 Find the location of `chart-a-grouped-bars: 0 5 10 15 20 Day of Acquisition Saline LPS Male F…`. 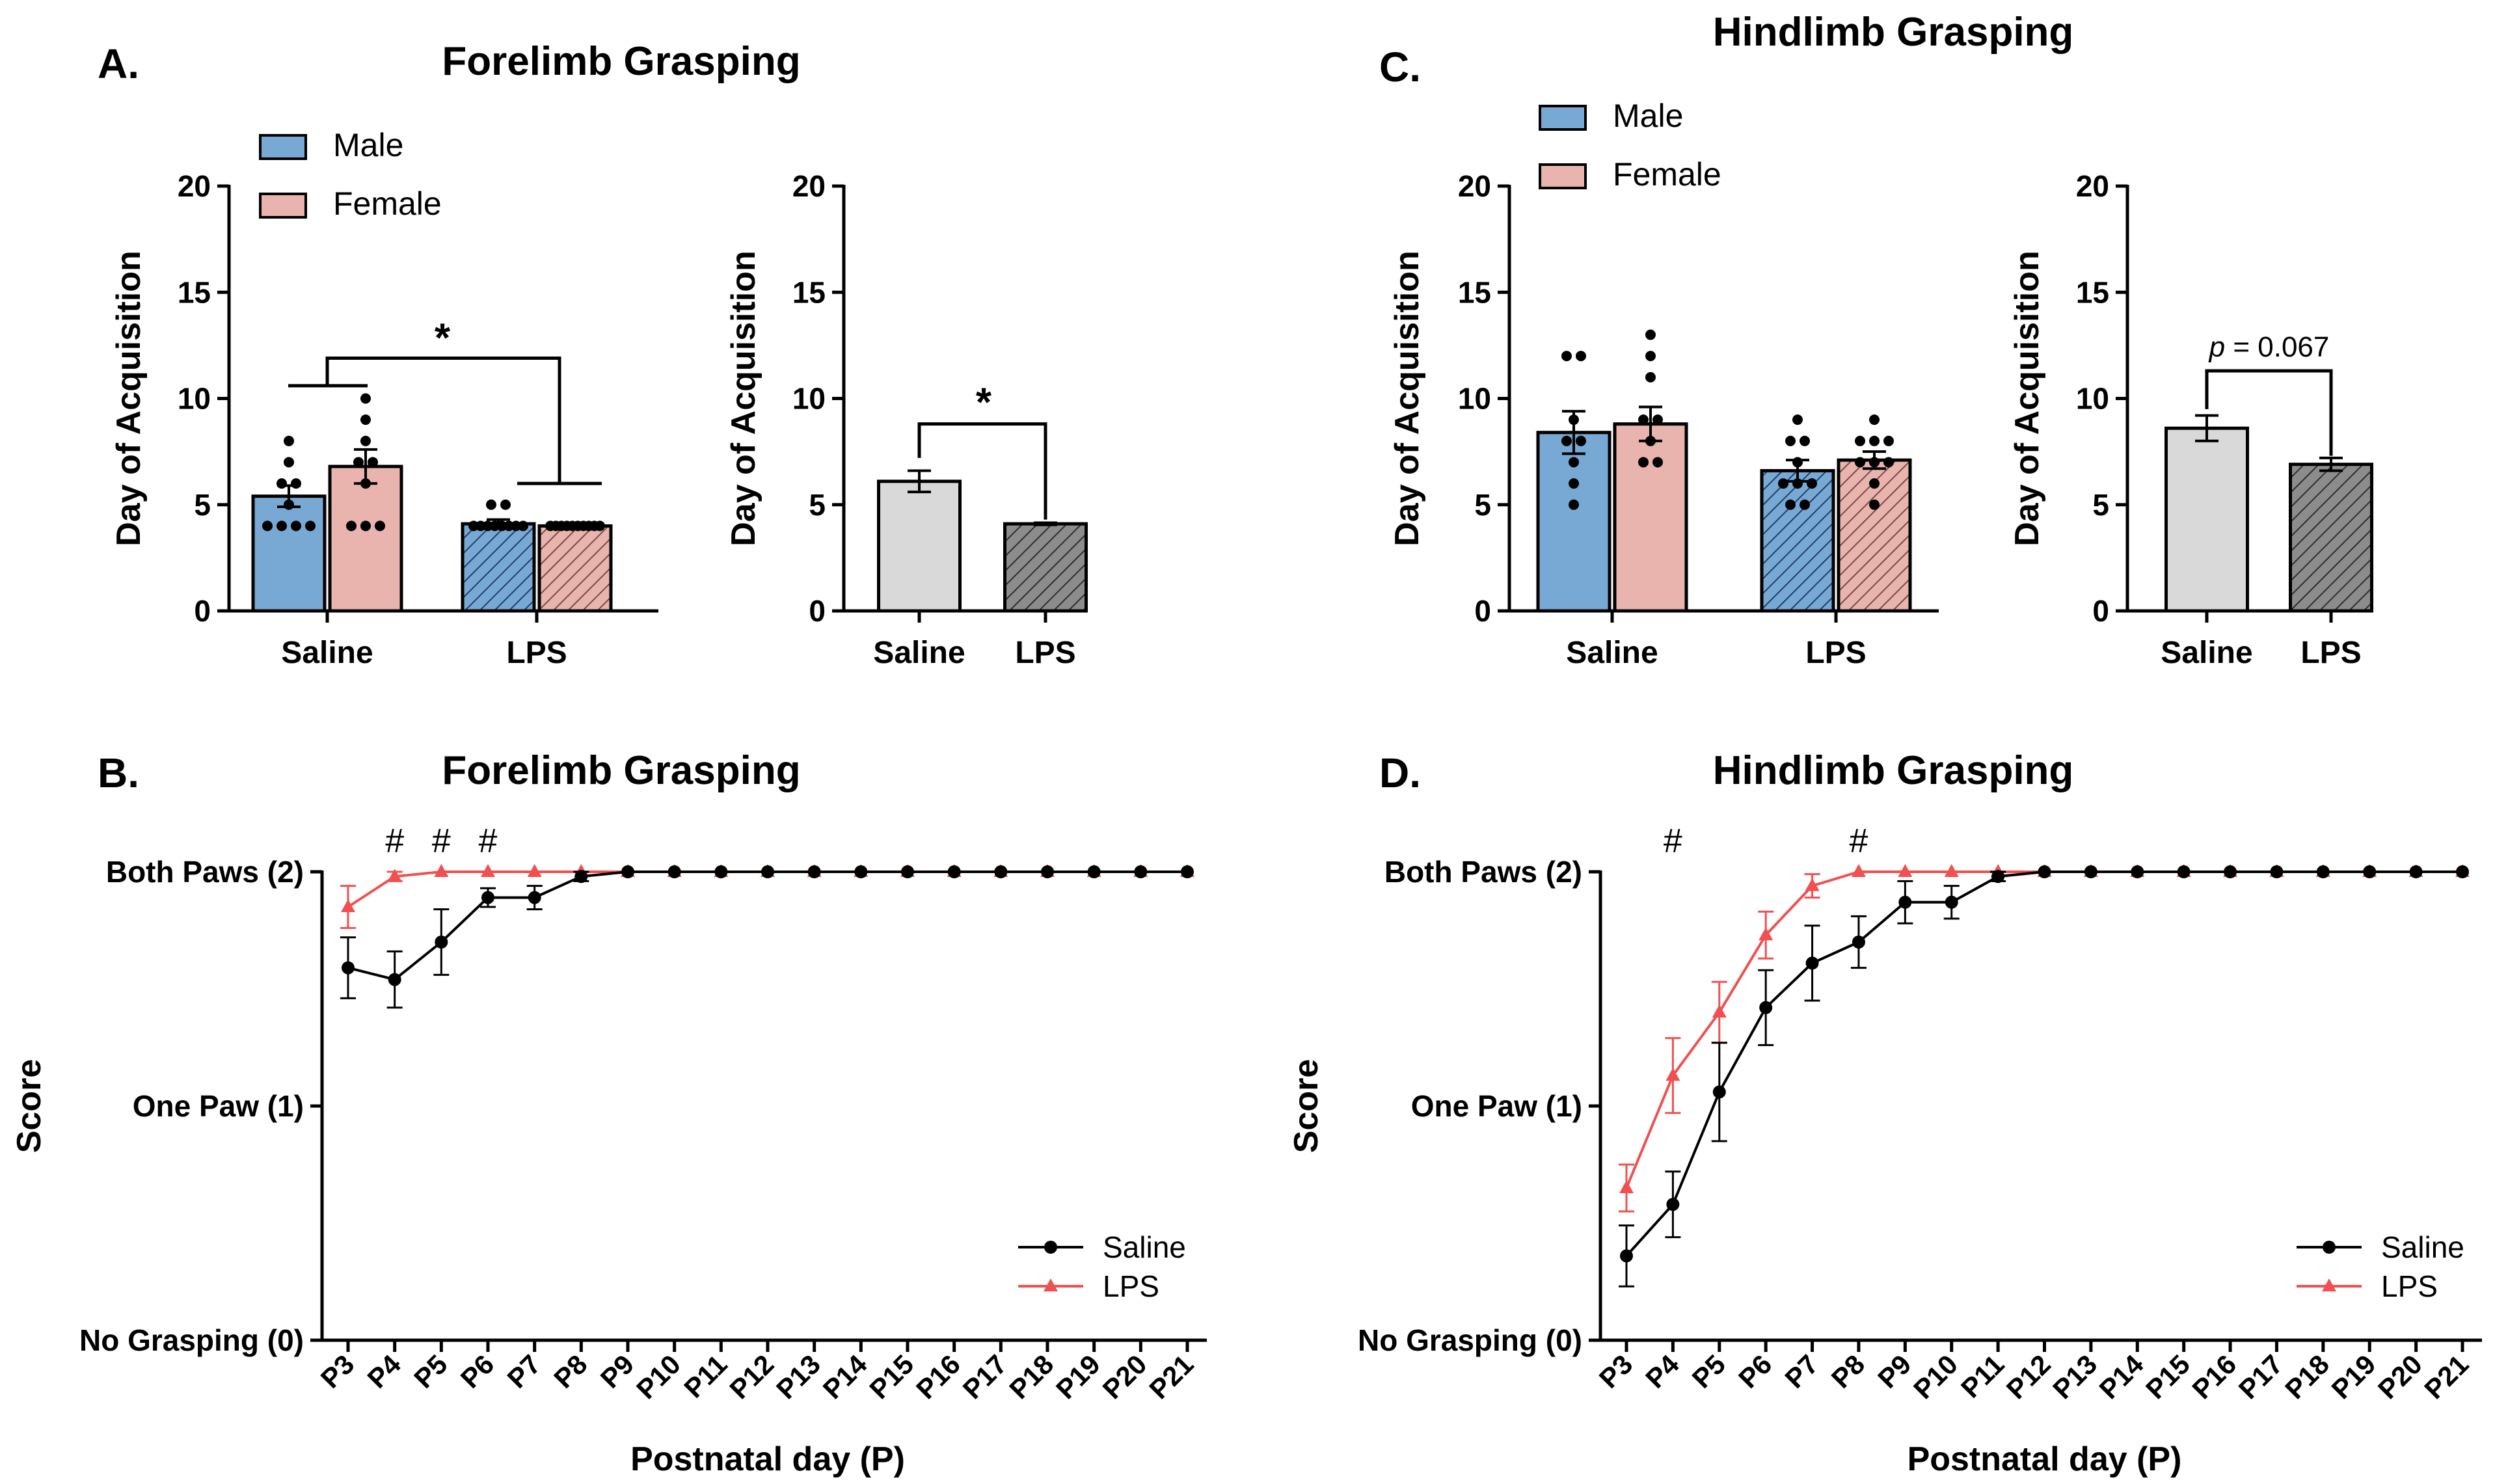

chart-a-grouped-bars: 0 5 10 15 20 Day of Acquisition Saline LPS Male F… is located at coordinates (384, 398).